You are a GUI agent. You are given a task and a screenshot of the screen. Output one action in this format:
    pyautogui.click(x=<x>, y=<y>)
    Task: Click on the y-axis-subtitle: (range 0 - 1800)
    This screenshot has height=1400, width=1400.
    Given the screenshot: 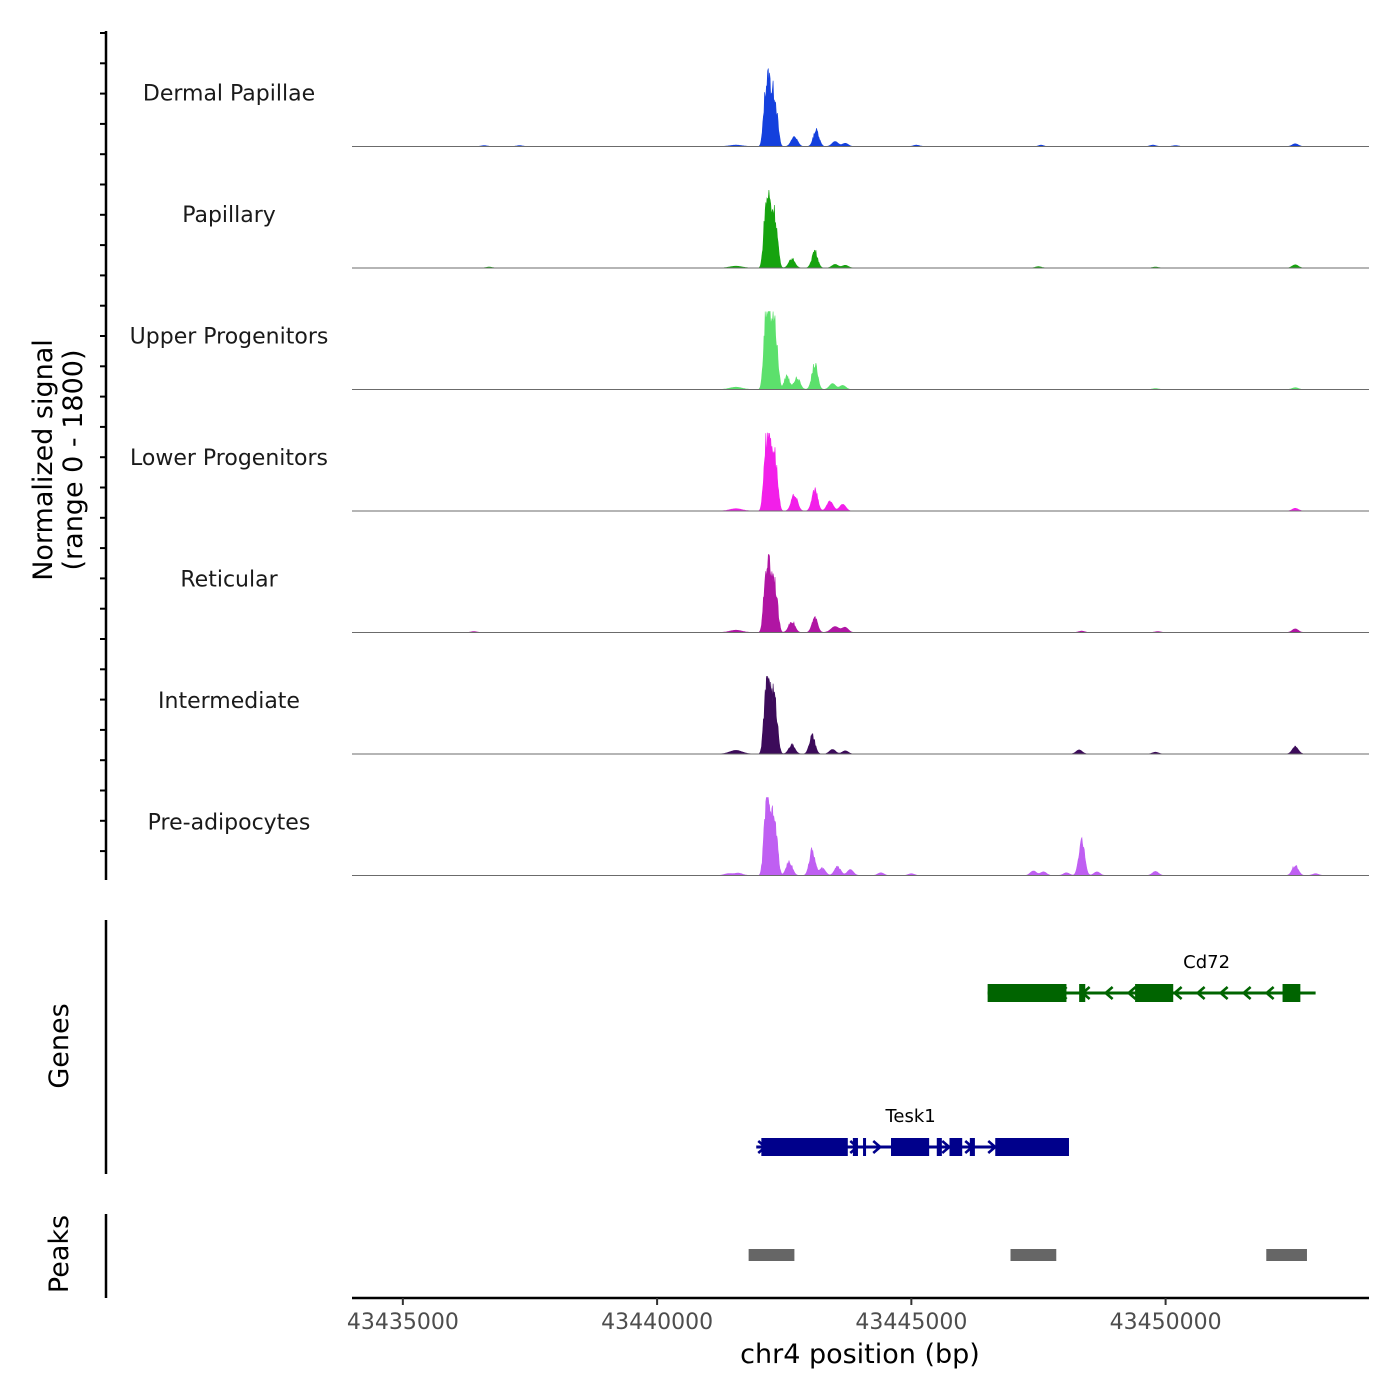 What is the action you would take?
    pyautogui.click(x=73, y=460)
    